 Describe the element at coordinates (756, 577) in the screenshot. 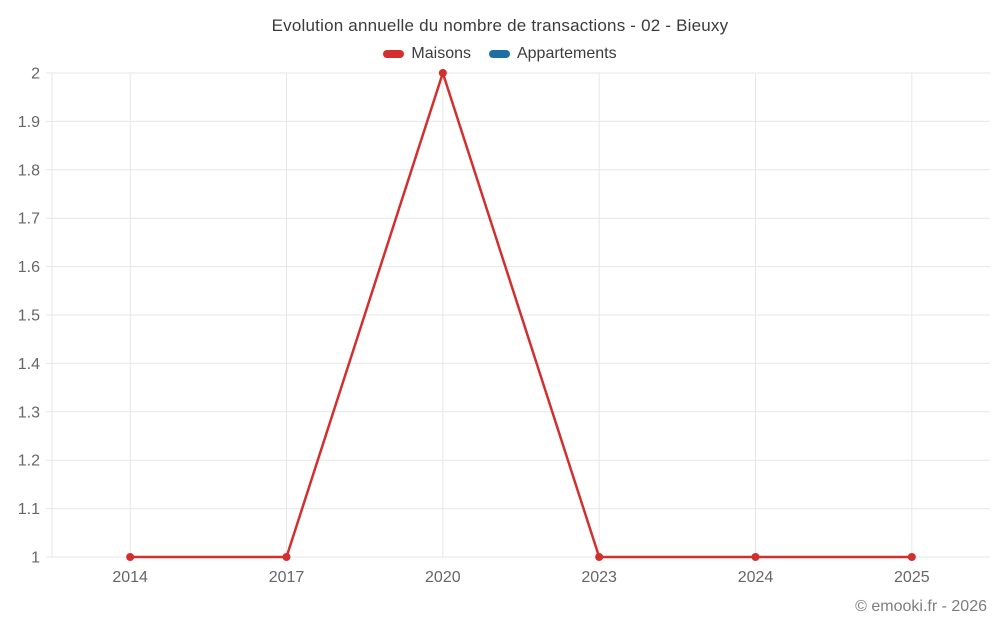

I see `x-axis-label: 2024` at that location.